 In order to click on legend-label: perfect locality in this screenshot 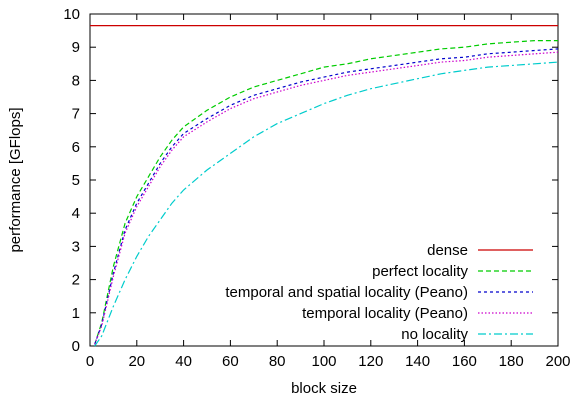, I will do `click(420, 271)`.